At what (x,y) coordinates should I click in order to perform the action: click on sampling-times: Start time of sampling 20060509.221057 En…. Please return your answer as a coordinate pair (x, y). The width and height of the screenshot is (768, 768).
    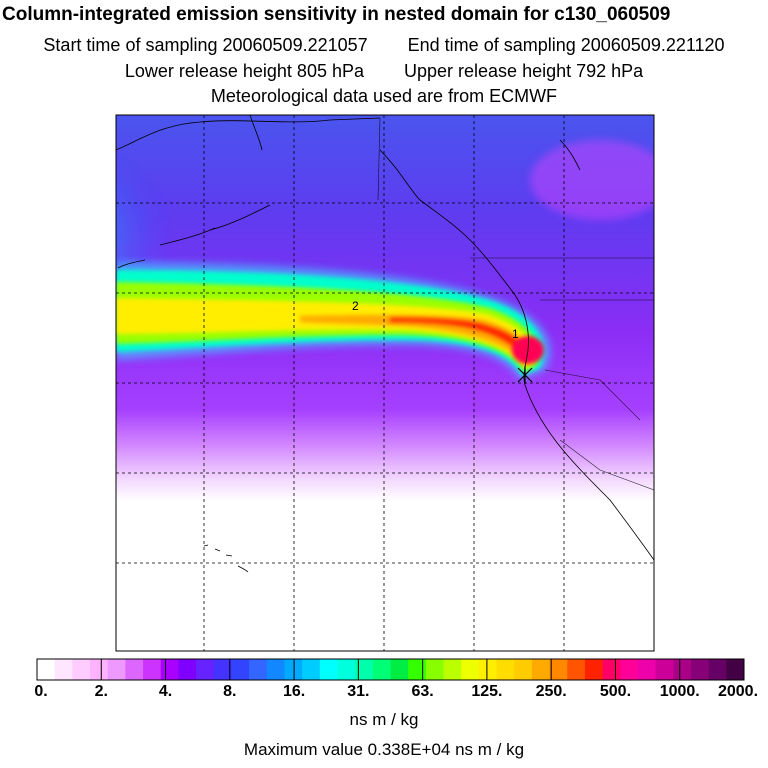
    Looking at the image, I should click on (384, 45).